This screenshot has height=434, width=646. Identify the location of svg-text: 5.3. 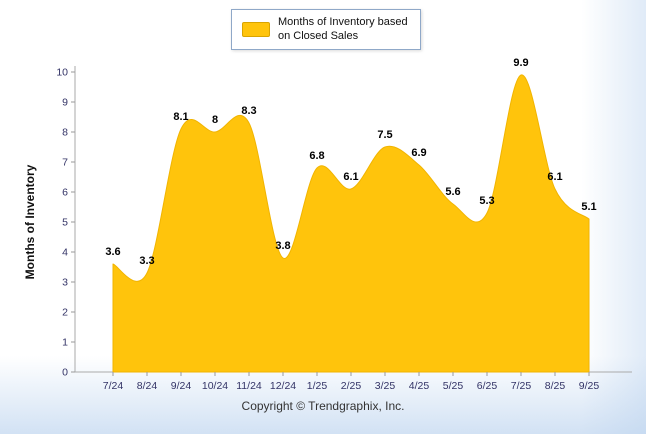
(486, 201).